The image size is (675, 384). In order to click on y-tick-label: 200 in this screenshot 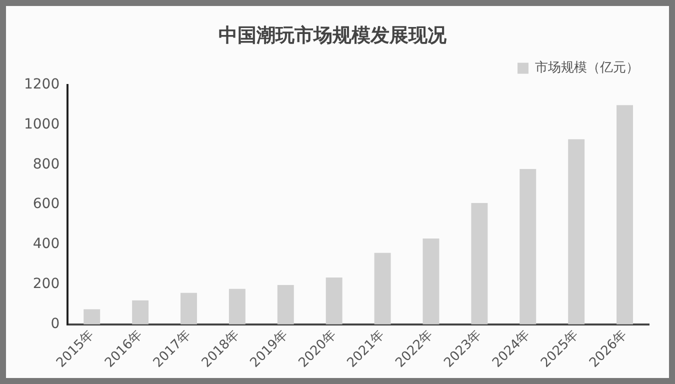, I will do `click(46, 284)`.